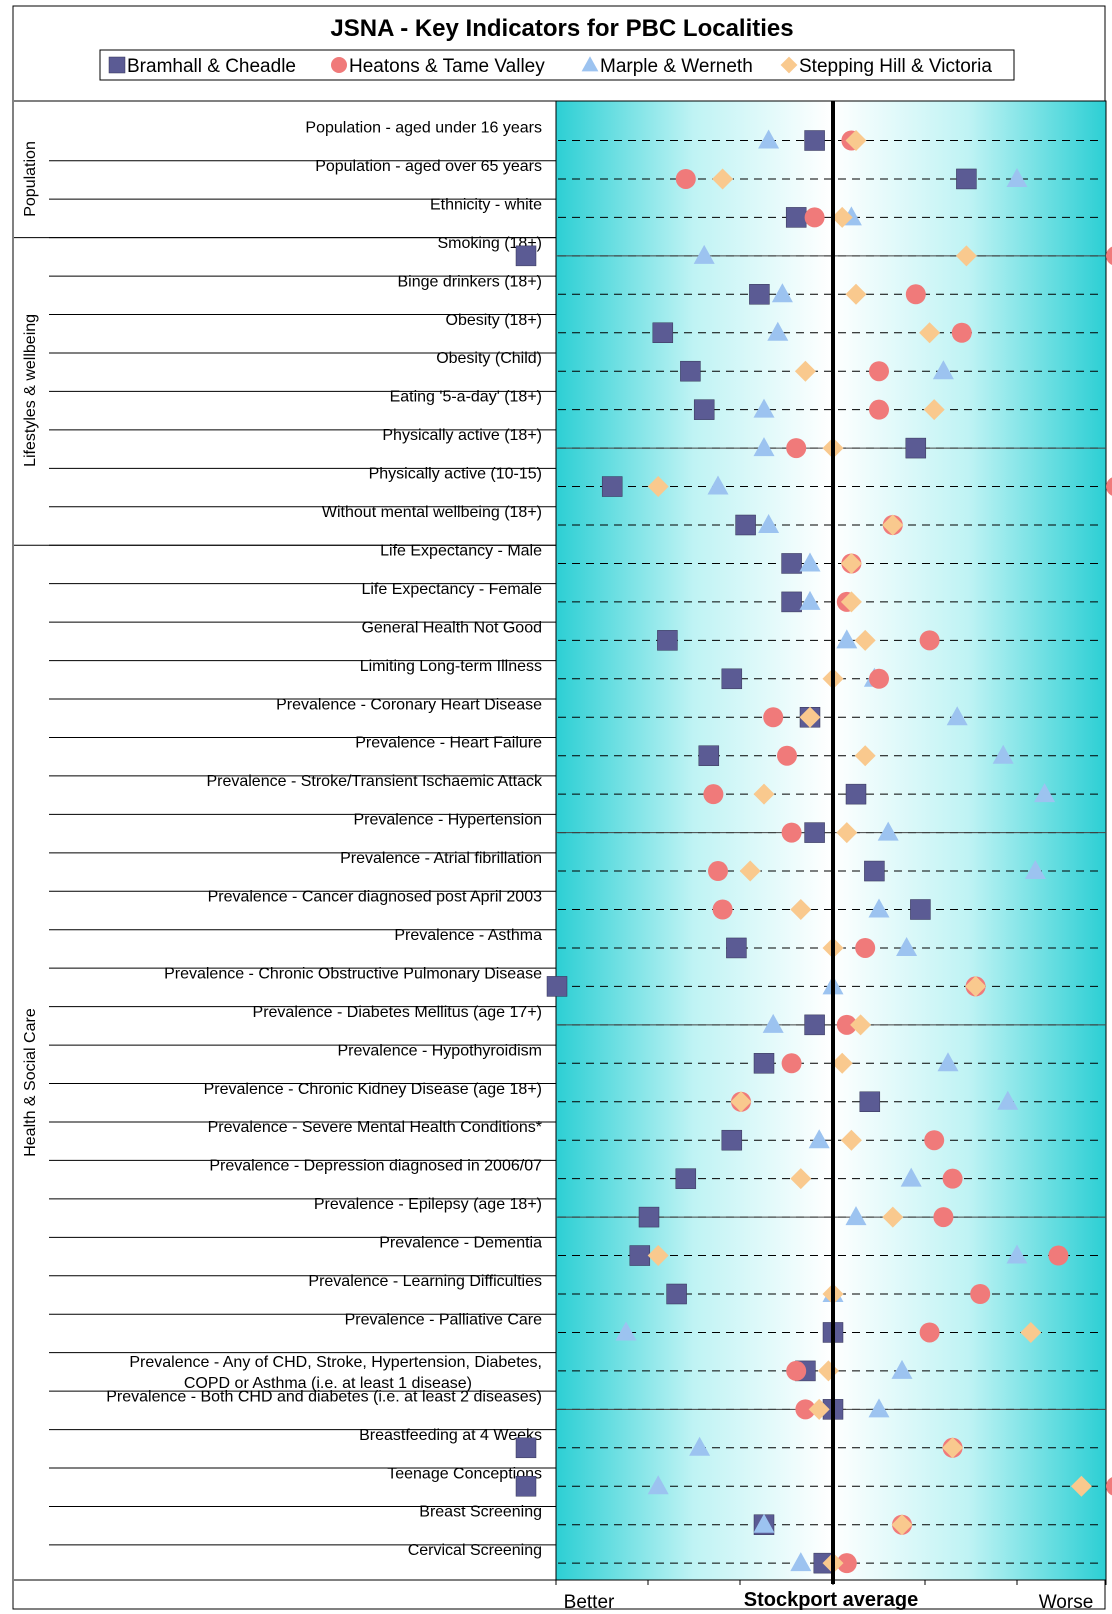 This screenshot has width=1112, height=1614. What do you see at coordinates (117, 65) in the screenshot?
I see `legend-square-icon` at bounding box center [117, 65].